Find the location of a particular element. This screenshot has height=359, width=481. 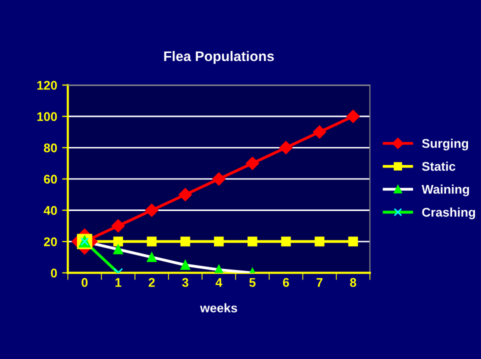

legend-label: Waining is located at coordinates (445, 190).